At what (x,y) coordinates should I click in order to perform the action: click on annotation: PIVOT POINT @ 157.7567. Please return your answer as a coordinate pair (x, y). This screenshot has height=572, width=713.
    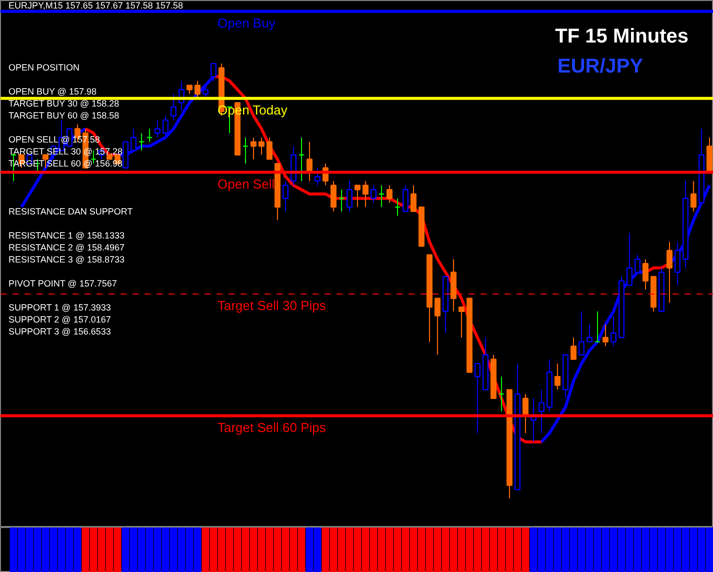
    Looking at the image, I should click on (62, 283).